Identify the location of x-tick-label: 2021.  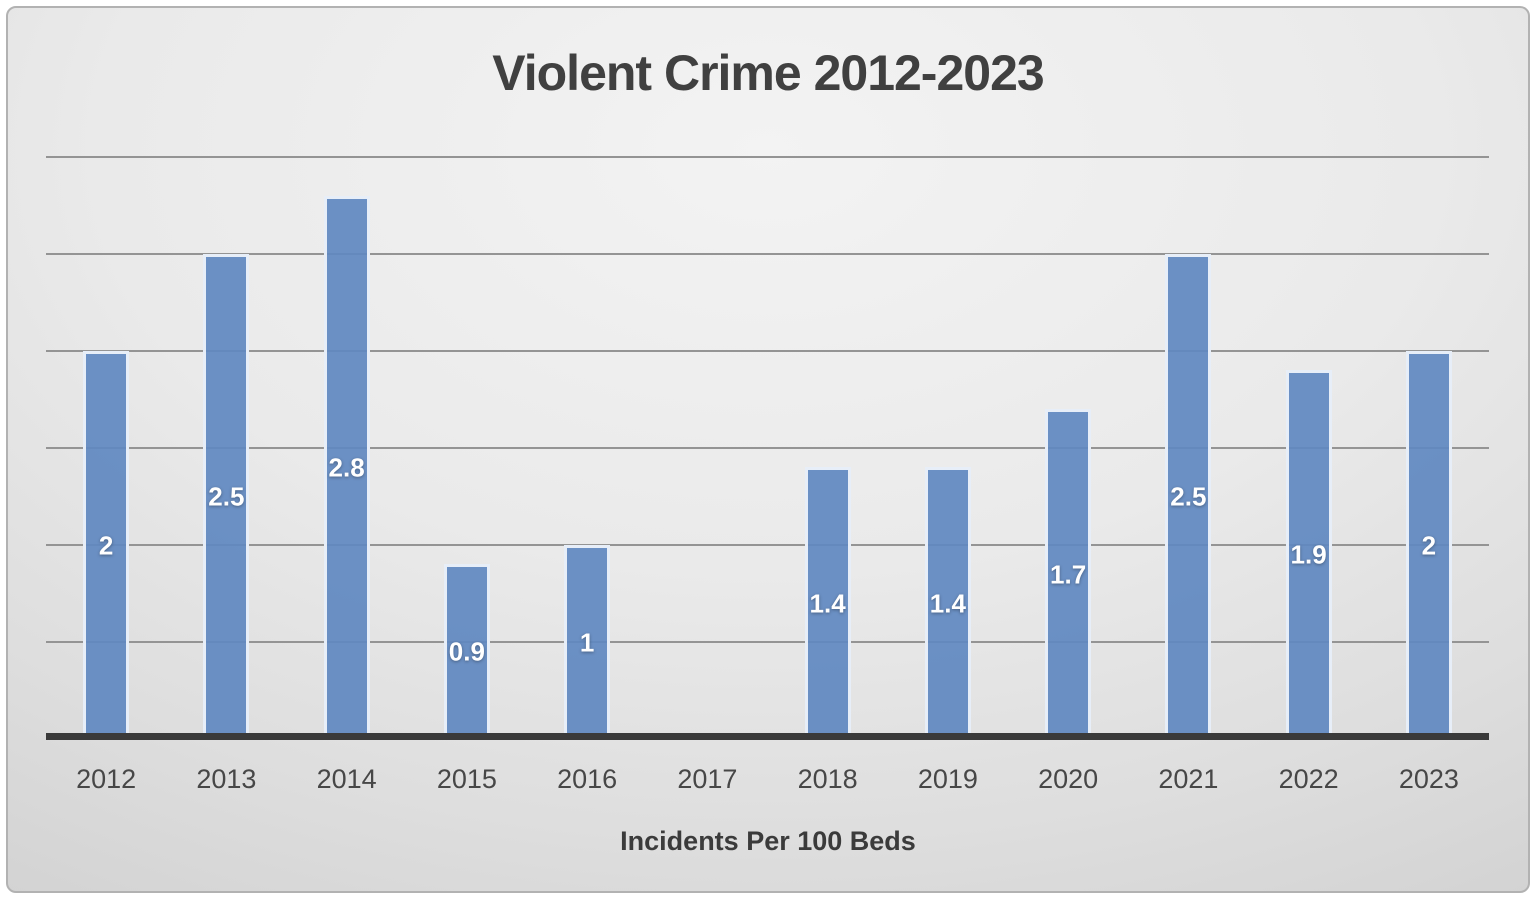
(1188, 779).